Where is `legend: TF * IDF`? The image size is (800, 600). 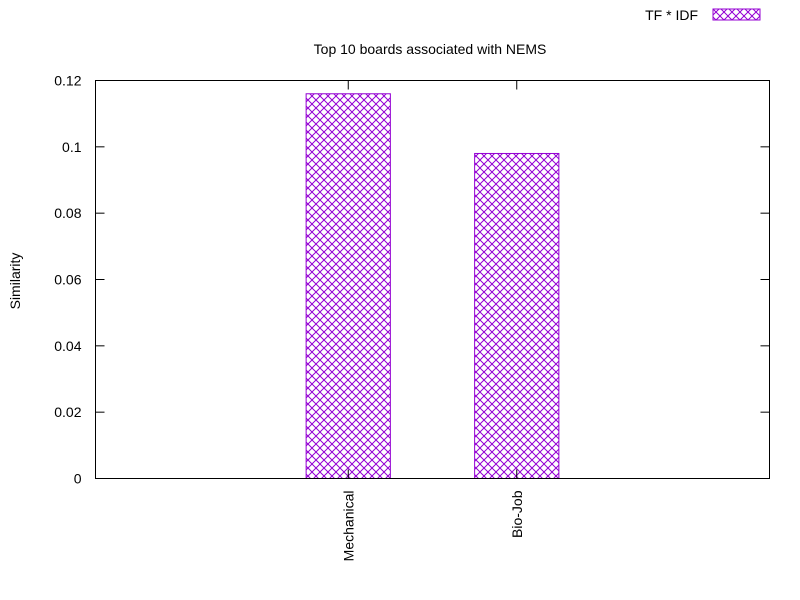 legend: TF * IDF is located at coordinates (703, 15).